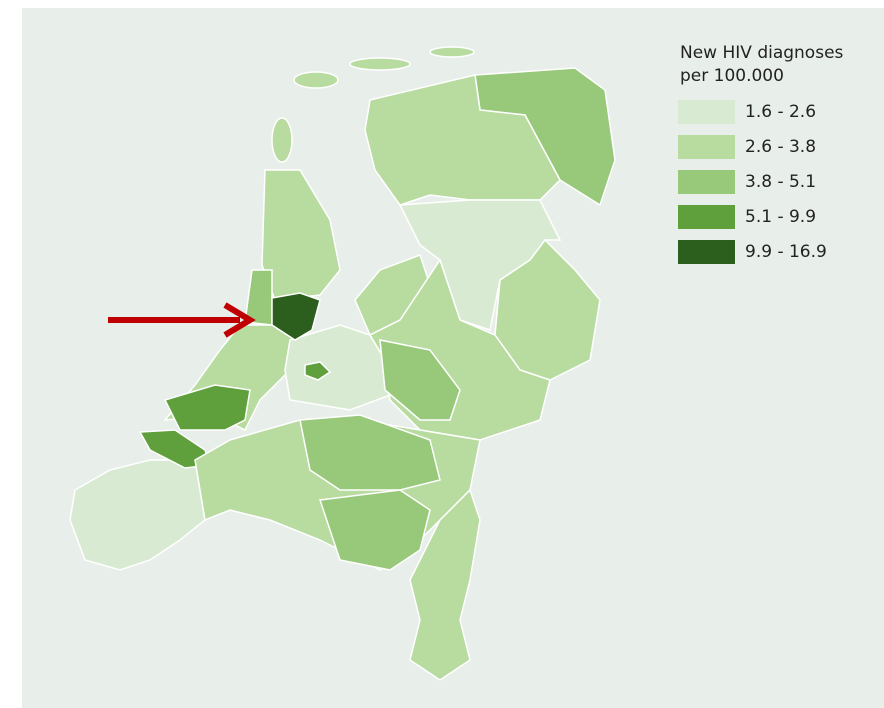  Describe the element at coordinates (182, 320) in the screenshot. I see `arrow` at that location.